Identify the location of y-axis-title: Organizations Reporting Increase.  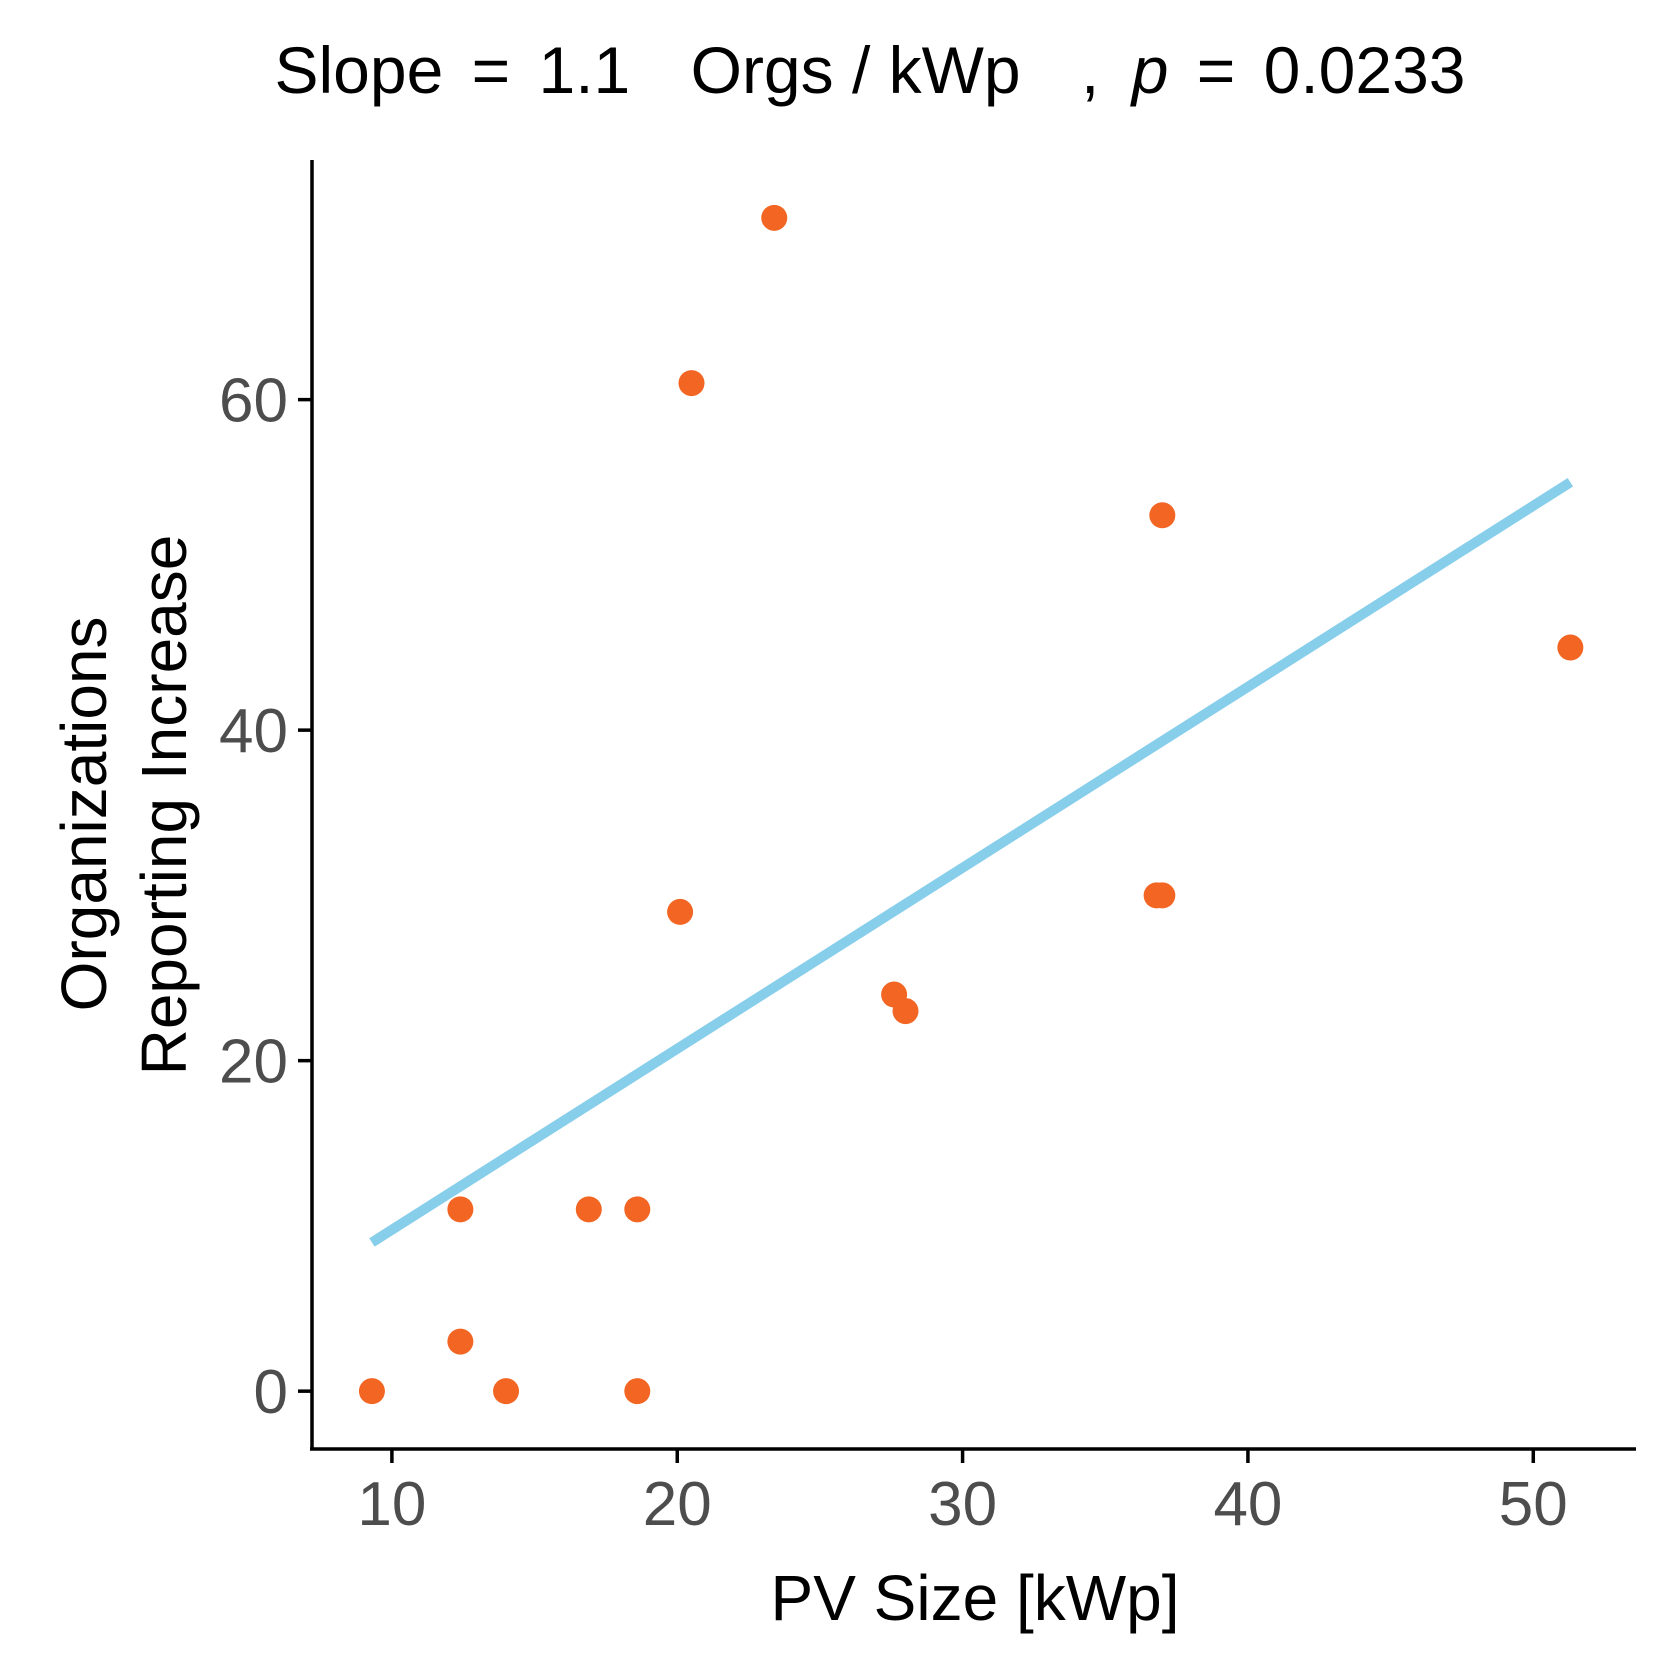
(124, 805).